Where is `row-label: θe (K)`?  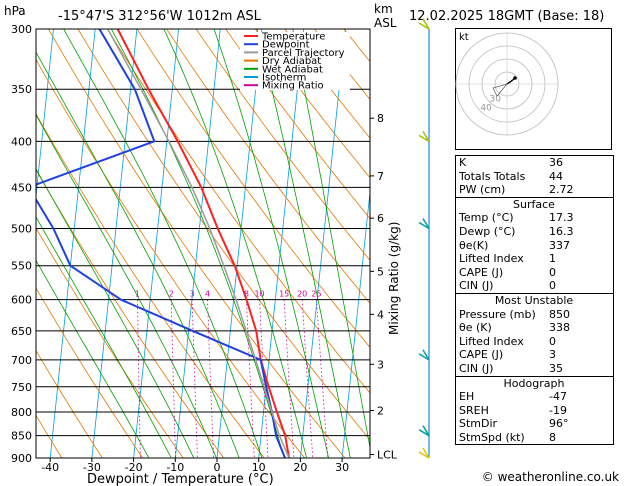 row-label: θe (K) is located at coordinates (475, 328).